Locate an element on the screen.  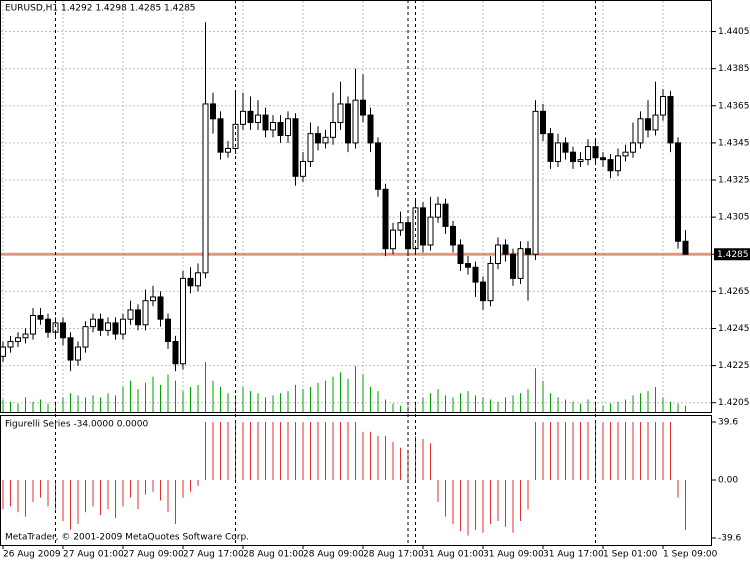
y-tick-label: 1.4305 is located at coordinates (734, 218).